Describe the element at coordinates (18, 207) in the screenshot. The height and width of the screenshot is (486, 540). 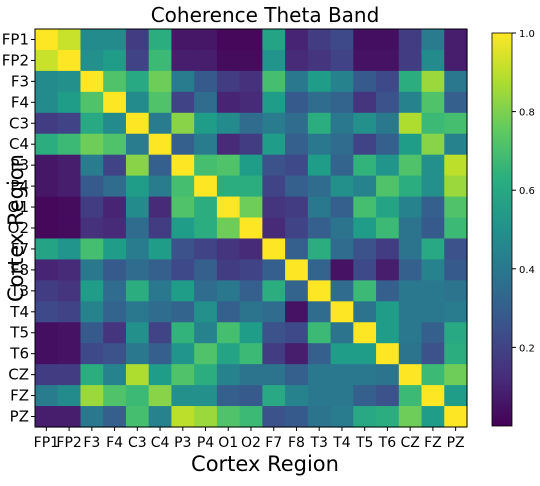
I see `y-tick-label: O1` at that location.